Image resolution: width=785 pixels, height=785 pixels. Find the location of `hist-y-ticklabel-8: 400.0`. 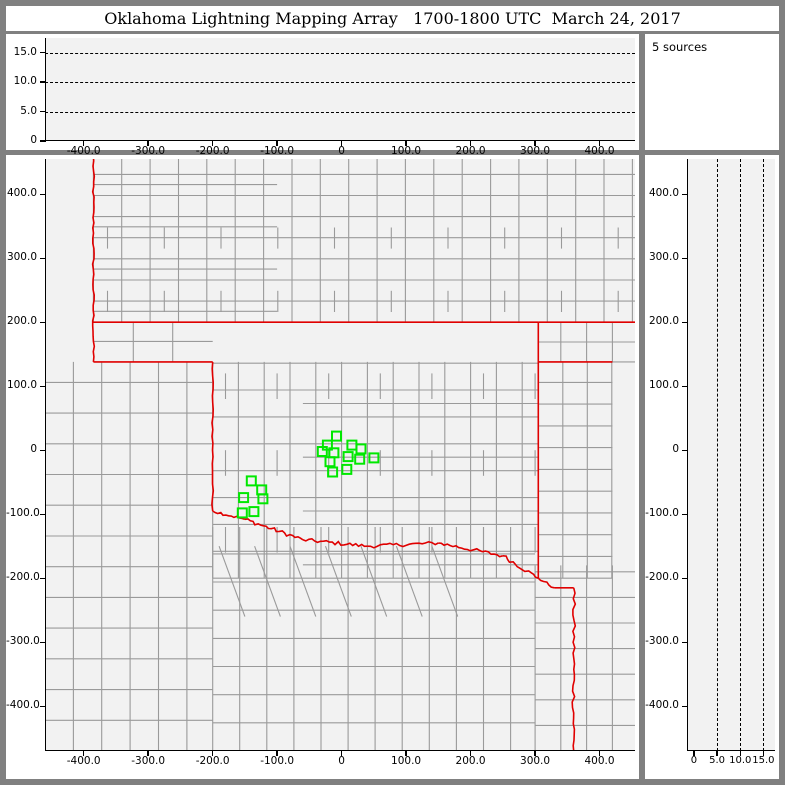

hist-y-ticklabel-8: 400.0 is located at coordinates (663, 193).